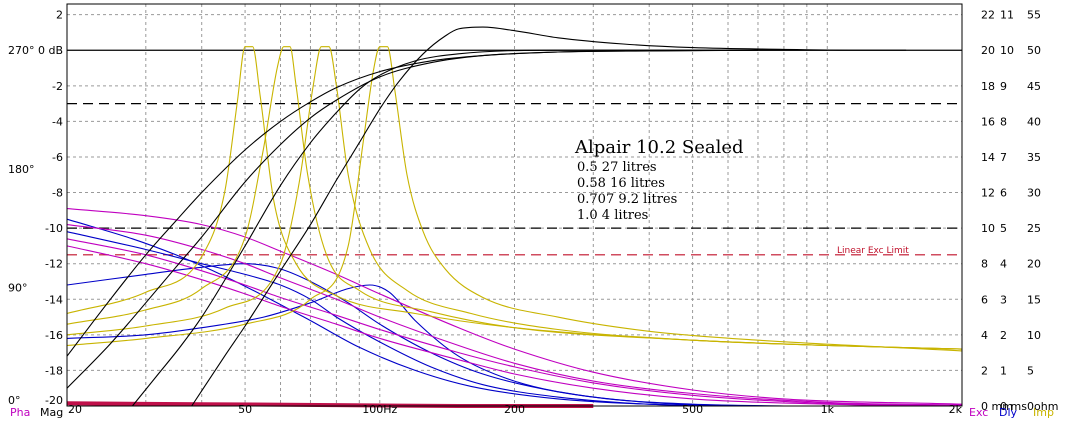  What do you see at coordinates (997, 406) in the screenshot?
I see `excursion-tick-label: 0 mm` at bounding box center [997, 406].